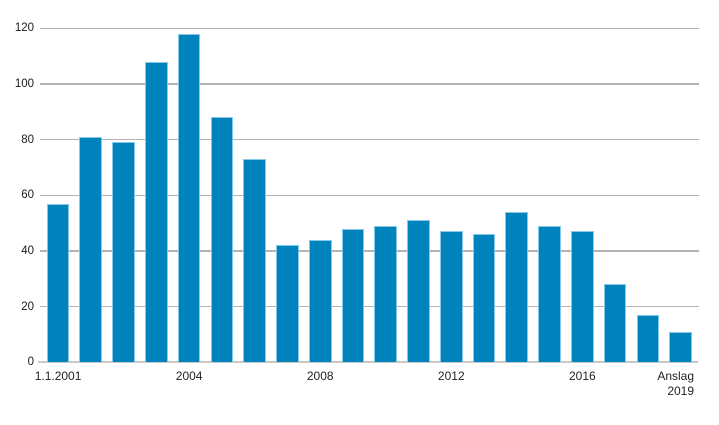 This screenshot has height=425, width=719. What do you see at coordinates (30, 362) in the screenshot?
I see `y-tick-label: 0` at bounding box center [30, 362].